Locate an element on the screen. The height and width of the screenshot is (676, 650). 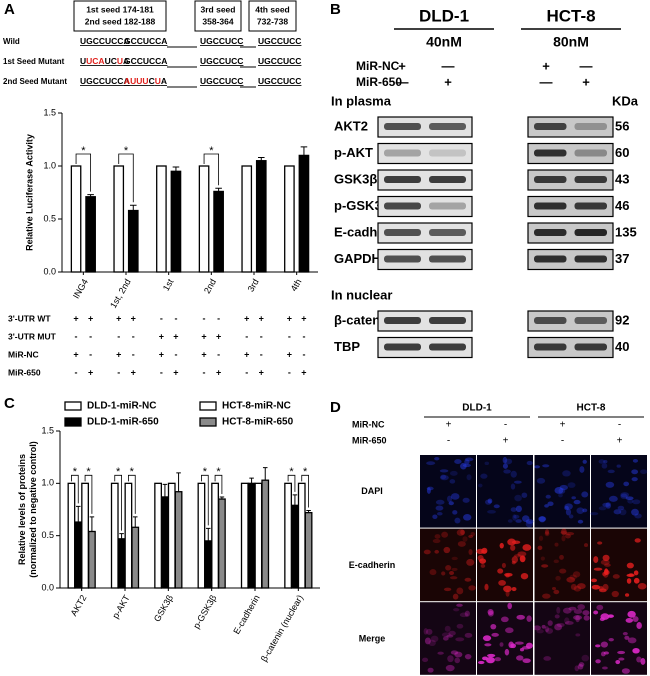
kda-label: 43 is located at coordinates (622, 178).